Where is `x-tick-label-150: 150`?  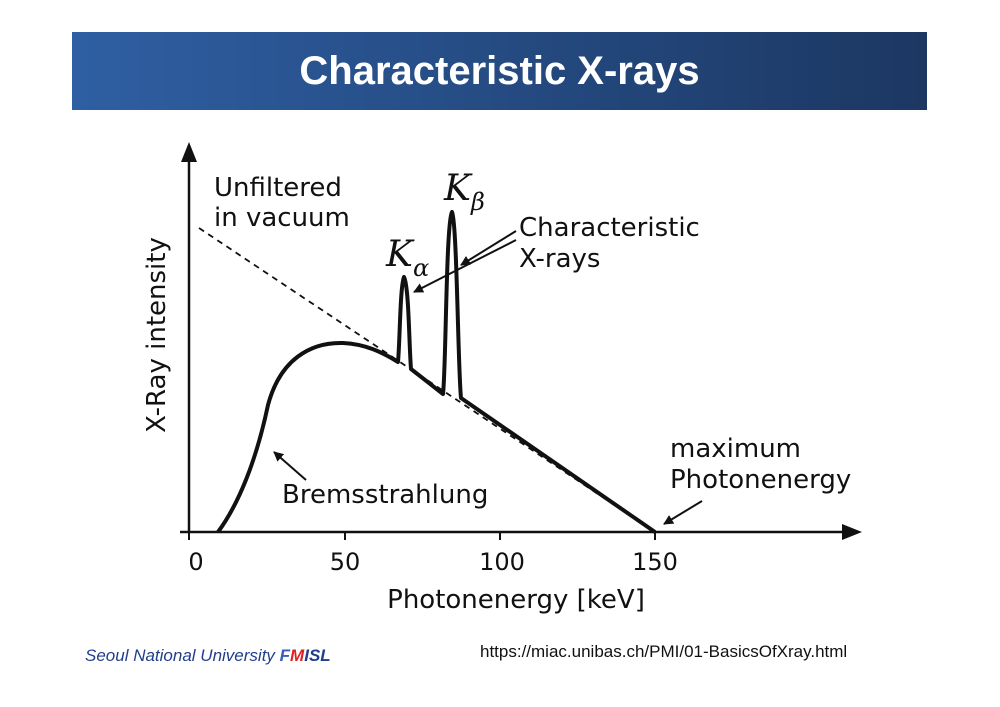 x-tick-label-150: 150 is located at coordinates (655, 562).